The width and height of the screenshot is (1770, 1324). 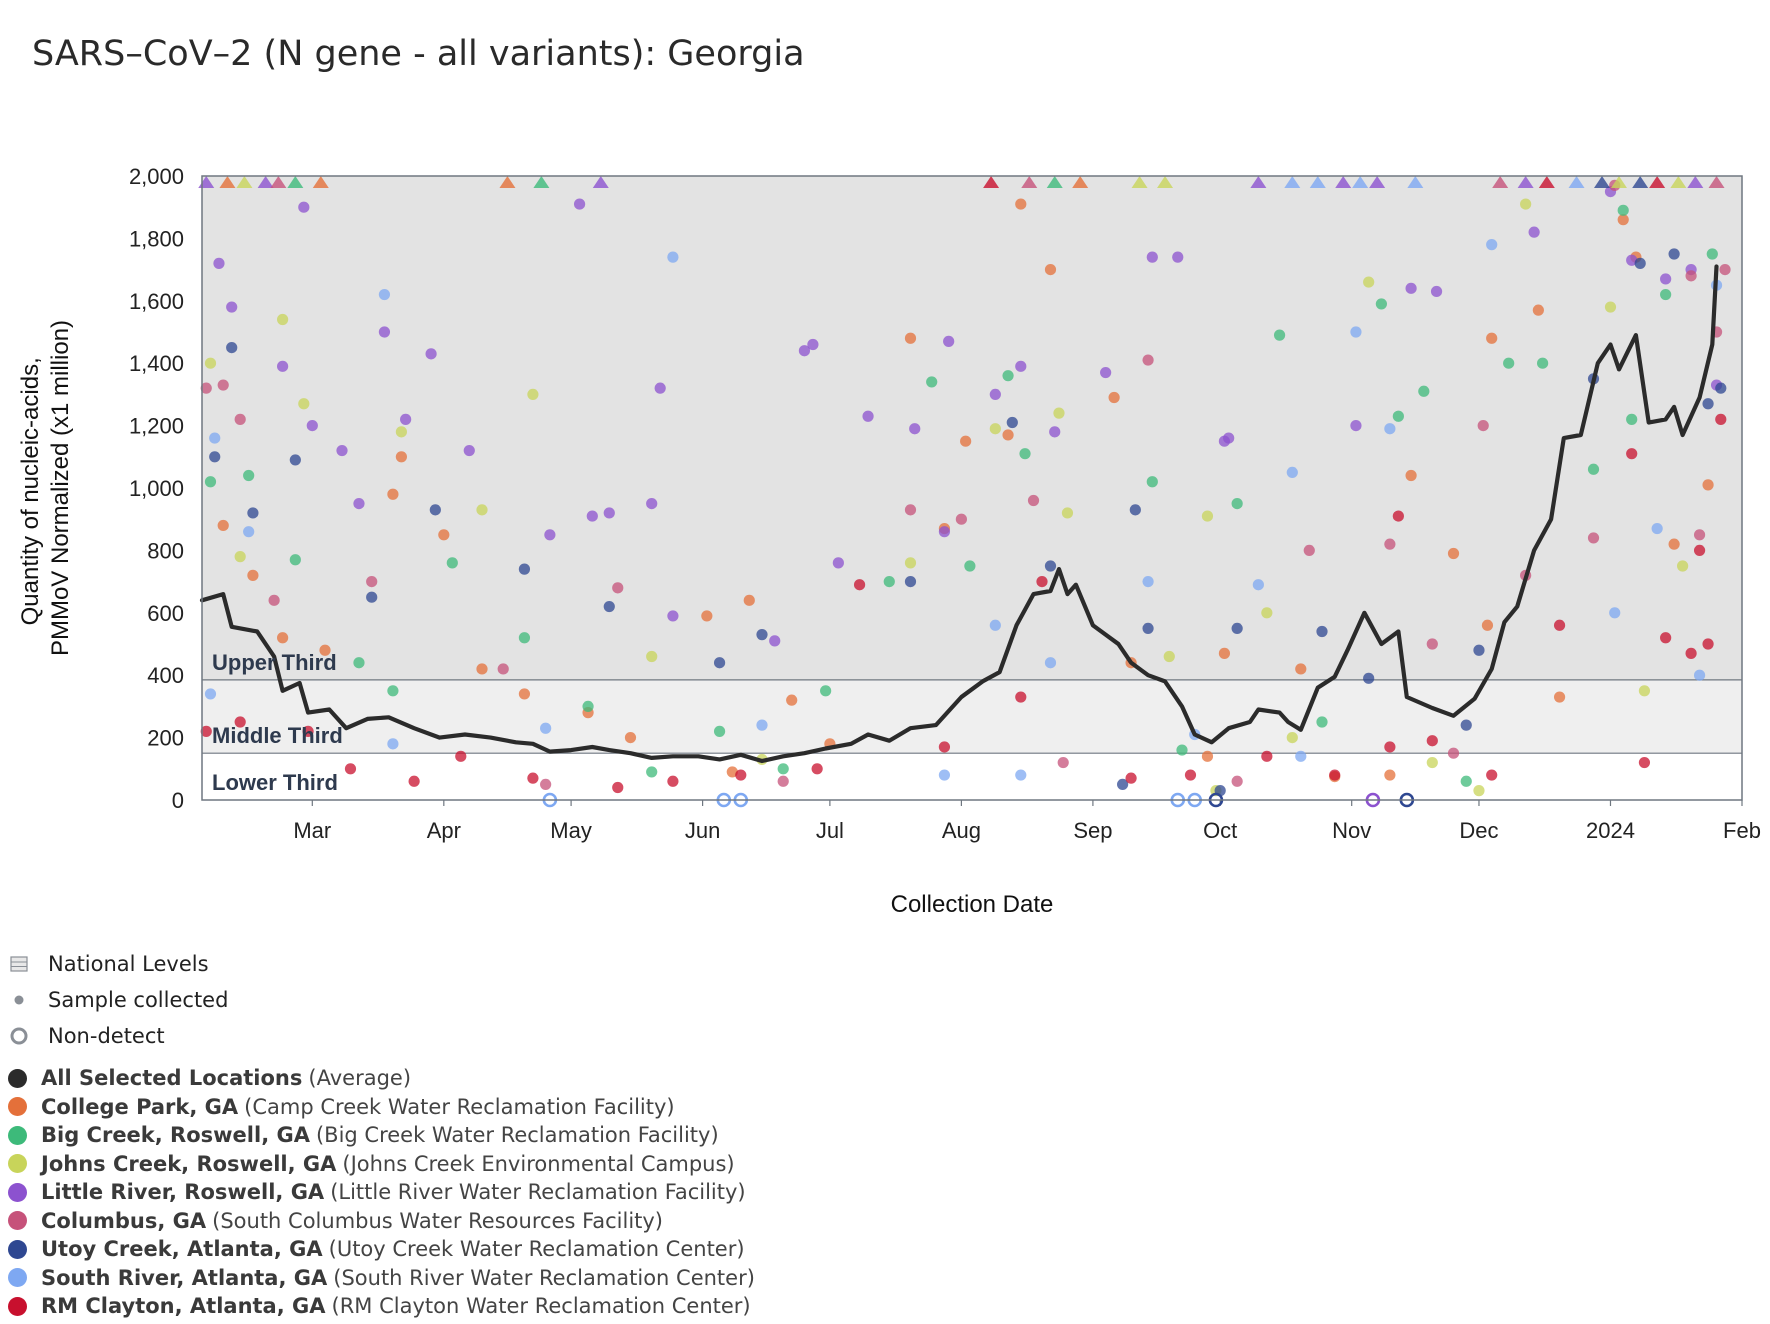 What do you see at coordinates (558, 1000) in the screenshot?
I see `legend-sample-collected: Sample collected` at bounding box center [558, 1000].